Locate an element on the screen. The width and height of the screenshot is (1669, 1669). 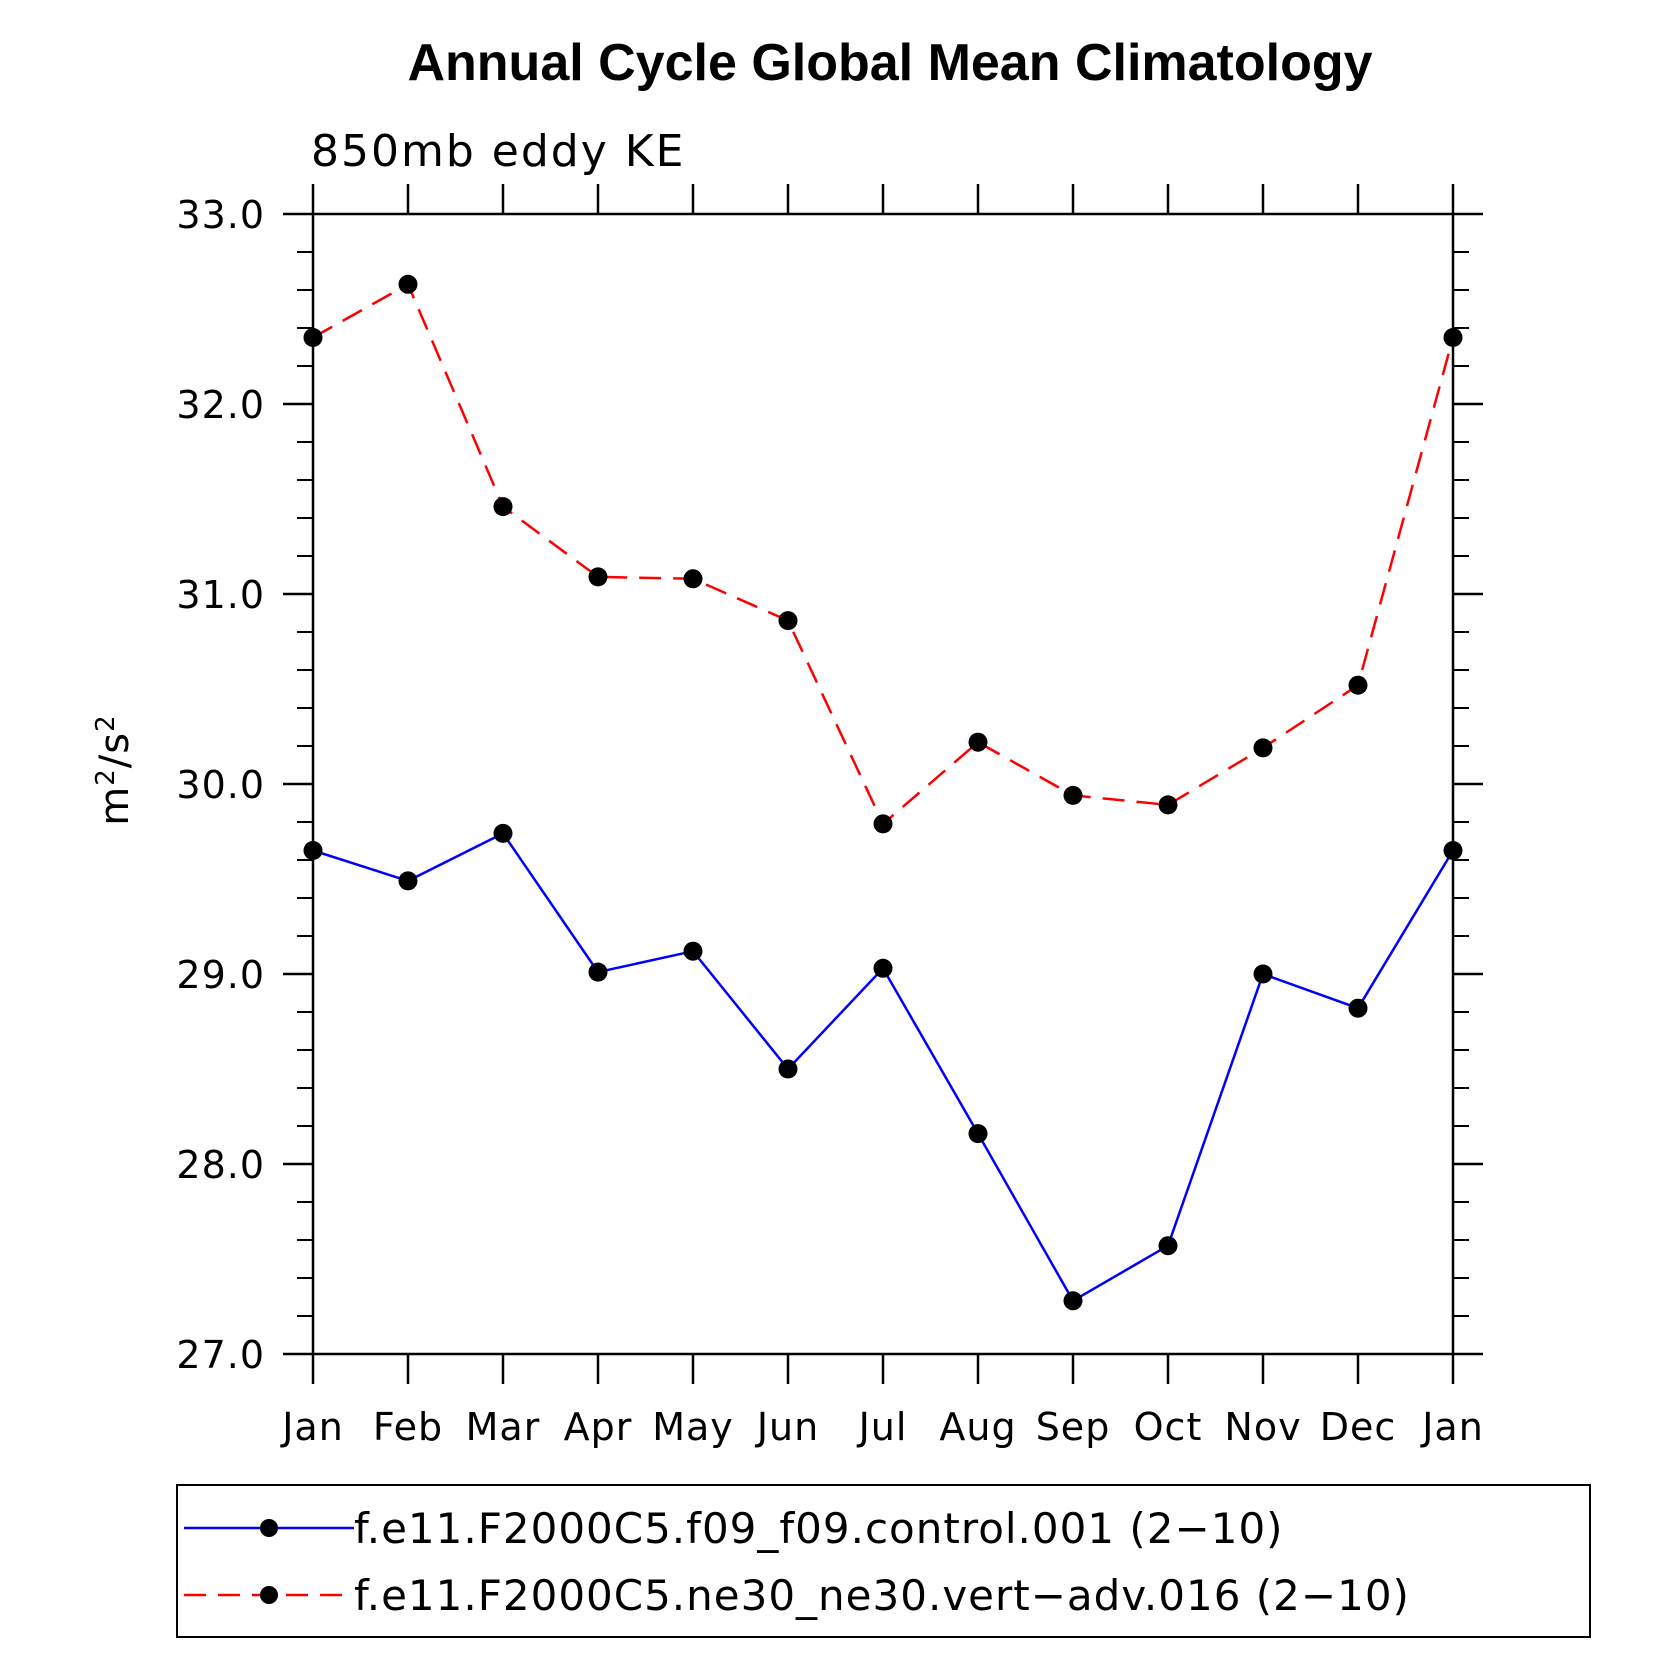
x-tick-label: Jun is located at coordinates (787, 1427).